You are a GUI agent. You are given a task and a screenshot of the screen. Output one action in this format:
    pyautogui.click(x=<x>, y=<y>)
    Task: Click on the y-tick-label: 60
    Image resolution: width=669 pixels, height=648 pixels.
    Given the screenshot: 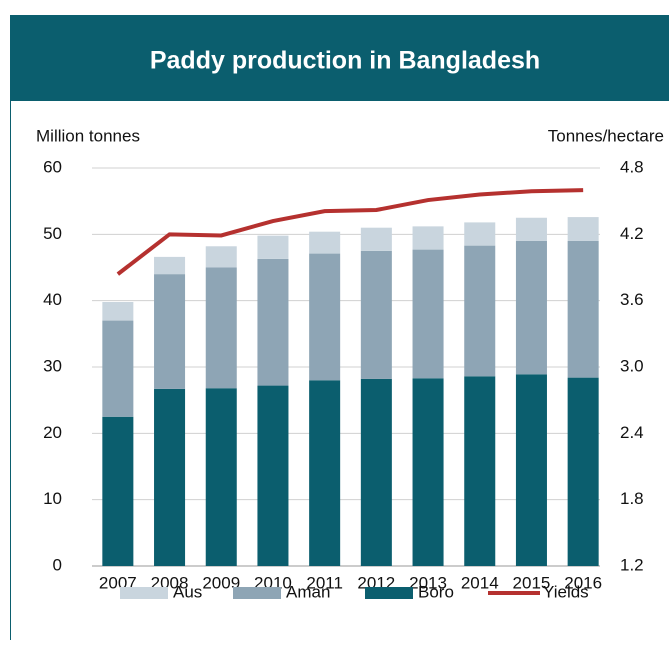 What is the action you would take?
    pyautogui.click(x=52, y=166)
    